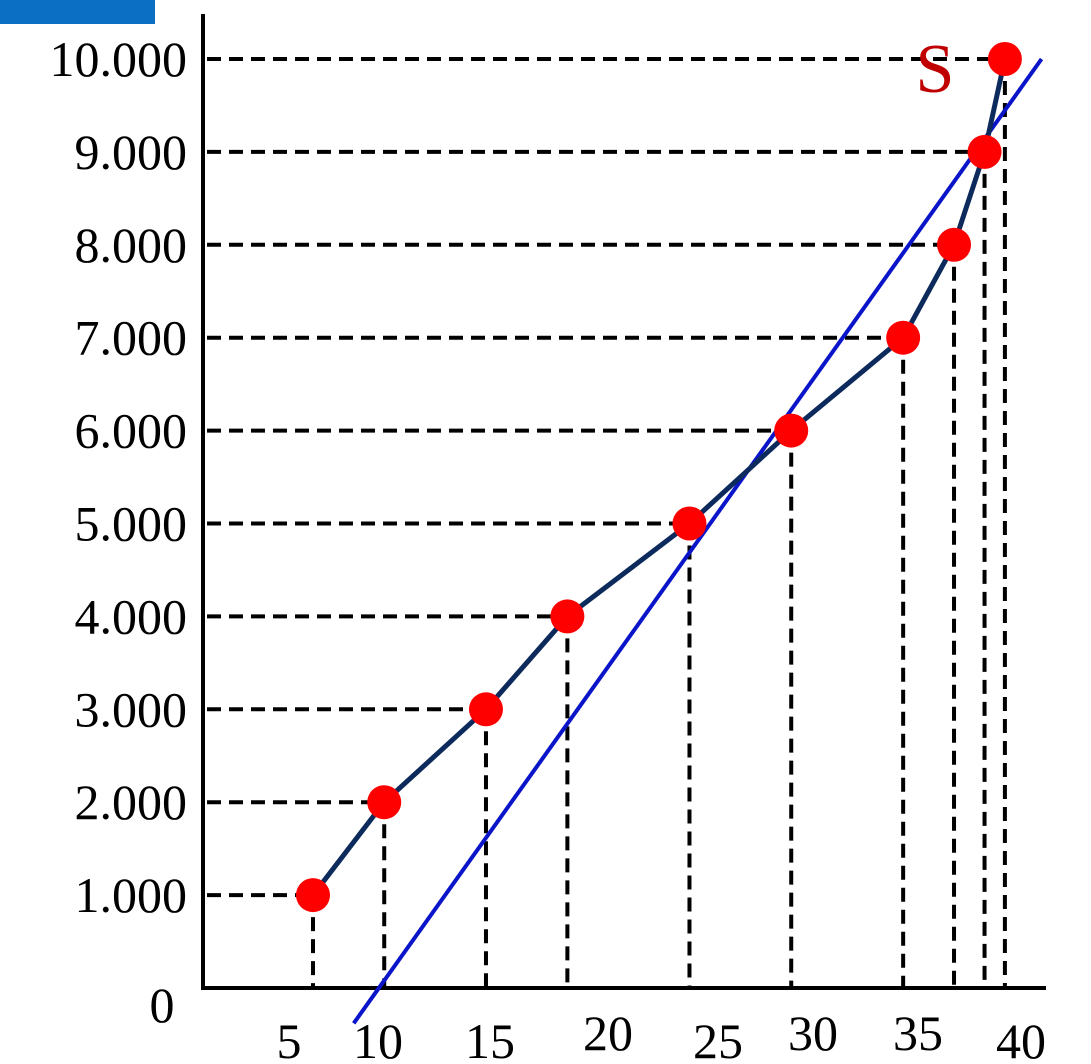  I want to click on x-tick-label: 35, so click(918, 1033).